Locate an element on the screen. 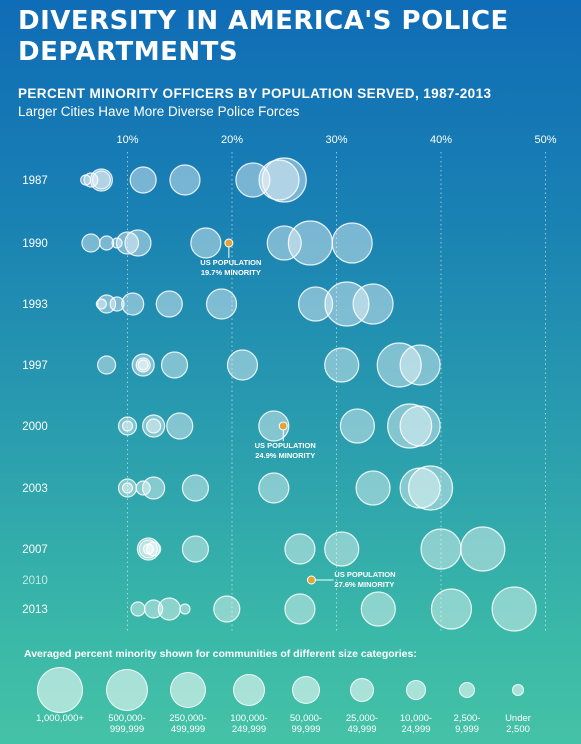 The width and height of the screenshot is (581, 744). year-label: 1997 is located at coordinates (35, 366).